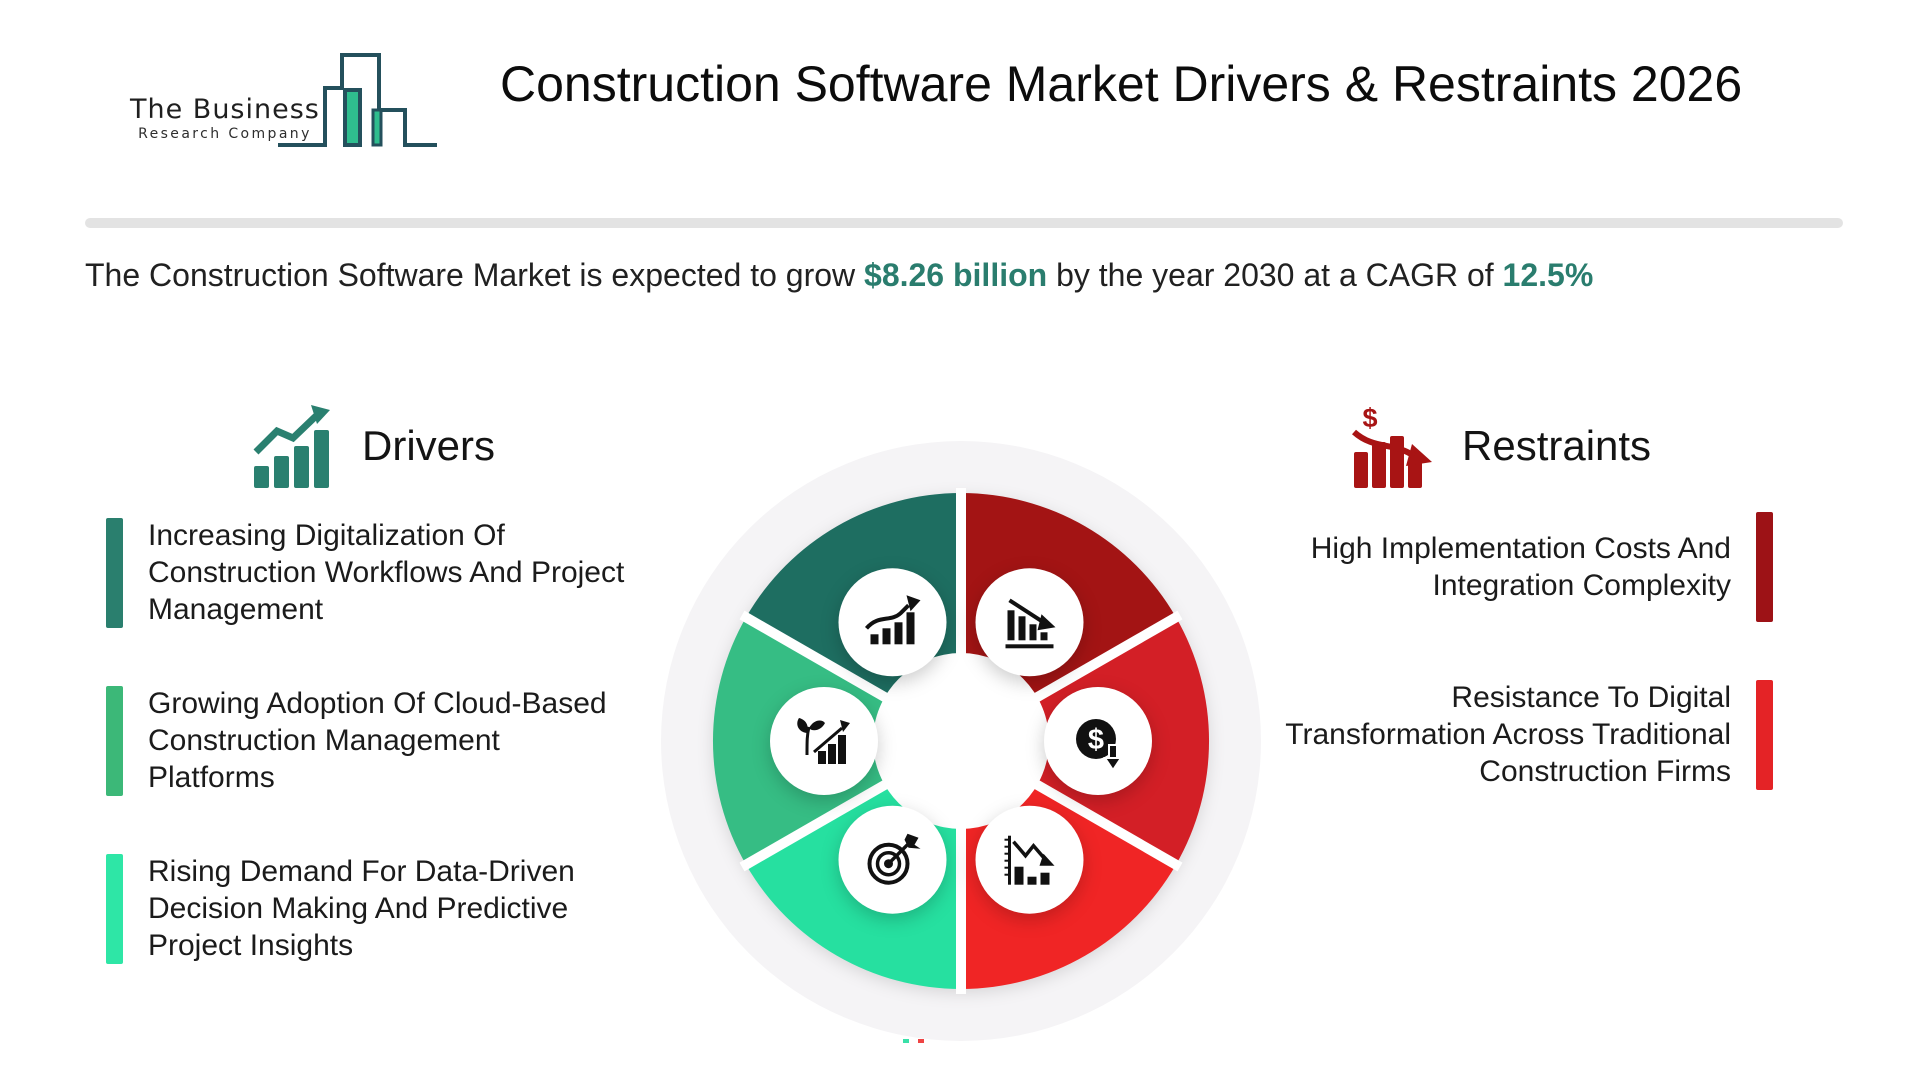 This screenshot has width=1920, height=1091. What do you see at coordinates (1392, 446) in the screenshot?
I see `declining-bars-dollar-icon: $` at bounding box center [1392, 446].